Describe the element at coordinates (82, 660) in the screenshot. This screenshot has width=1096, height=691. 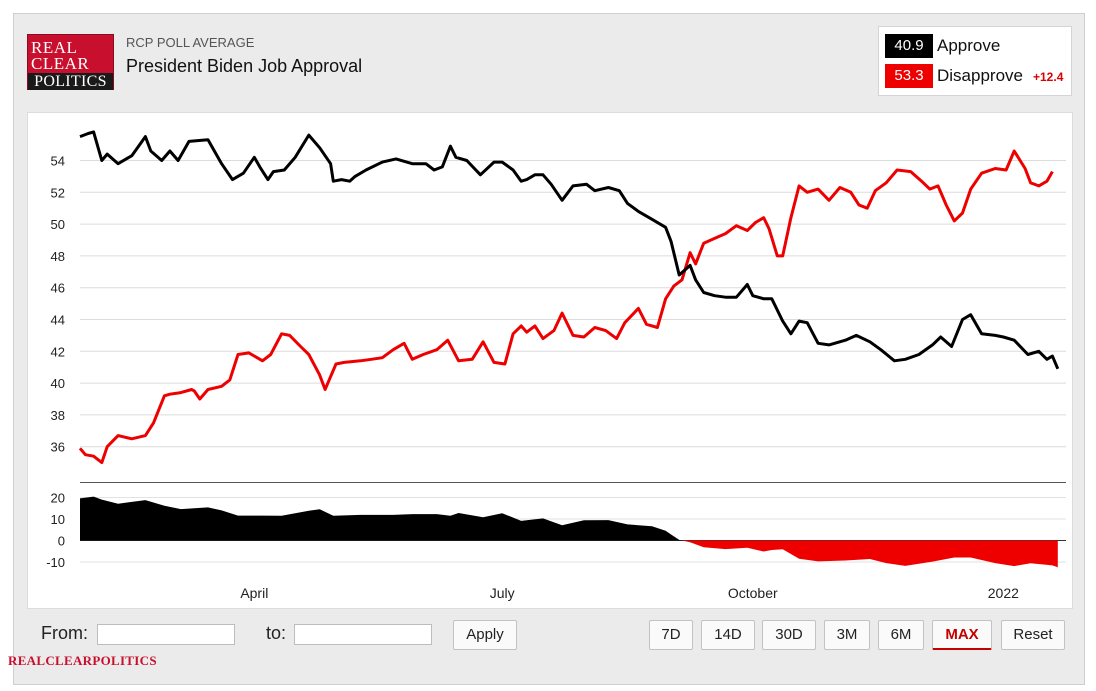
I see `footer-brand-logo: REALCLEARPOLITICS` at that location.